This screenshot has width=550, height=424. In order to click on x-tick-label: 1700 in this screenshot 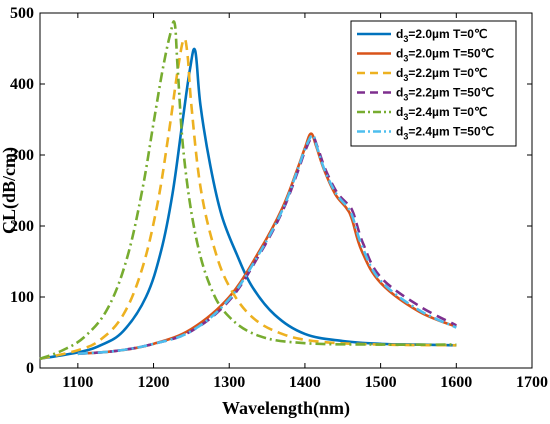, I will do `click(532, 382)`.